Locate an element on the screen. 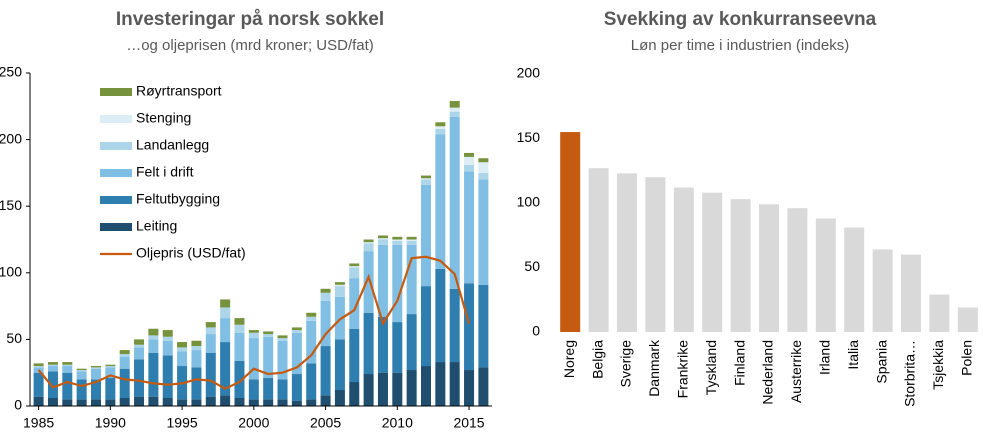  x-tick-label: 2010 is located at coordinates (397, 423).